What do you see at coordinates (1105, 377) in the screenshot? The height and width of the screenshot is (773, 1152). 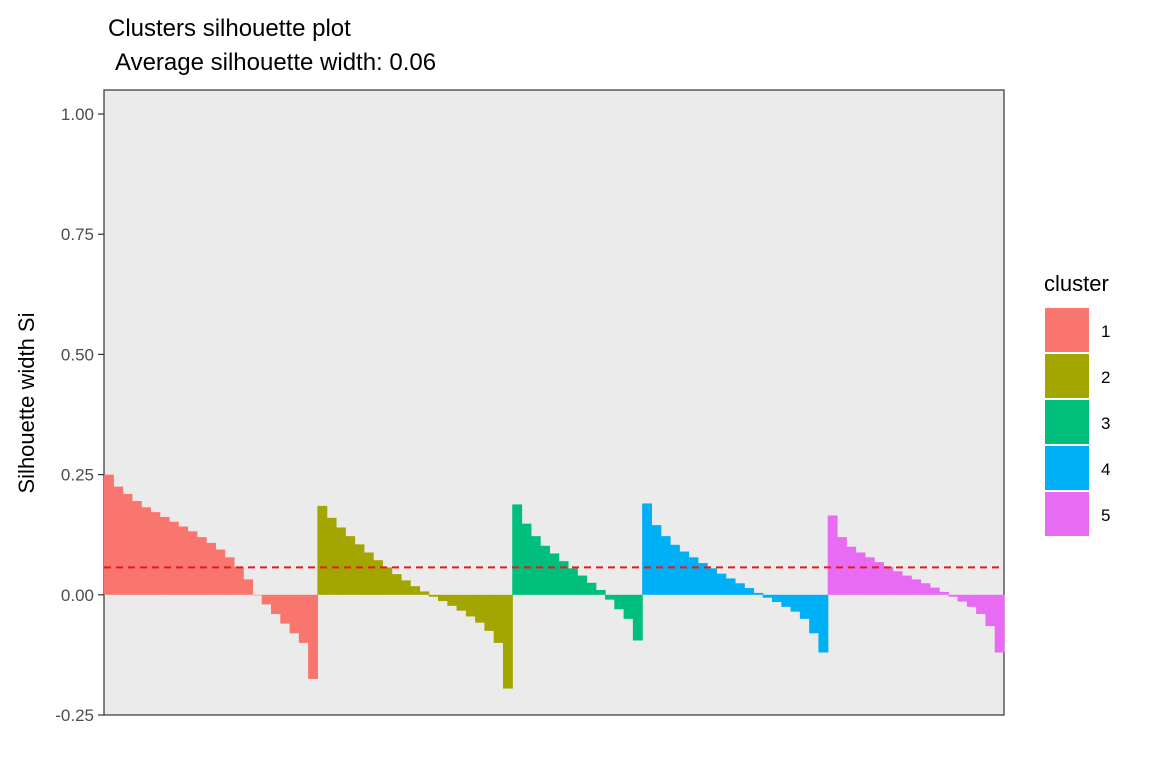 I see `legend-label-2: 2` at bounding box center [1105, 377].